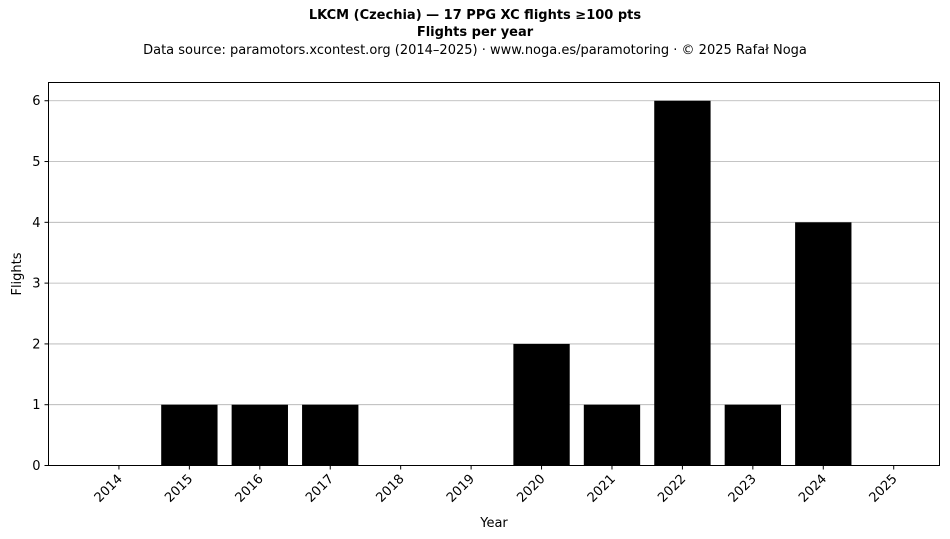 The height and width of the screenshot is (539, 950). Describe the element at coordinates (884, 489) in the screenshot. I see `x-tick-label-2025: 2025` at that location.